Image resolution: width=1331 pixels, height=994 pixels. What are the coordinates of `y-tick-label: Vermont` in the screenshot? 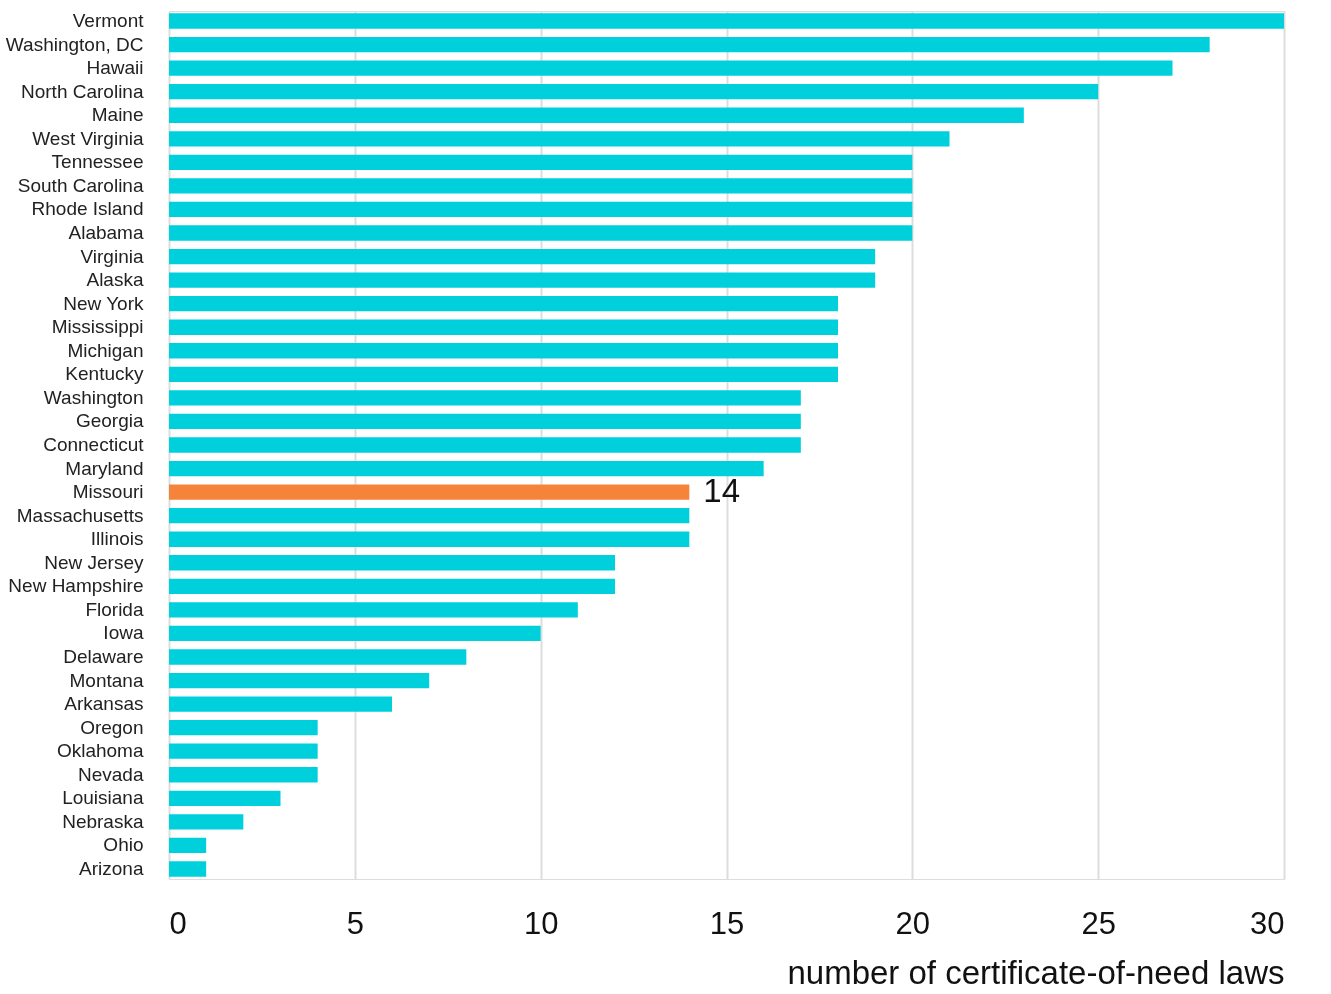 It's located at (108, 21).